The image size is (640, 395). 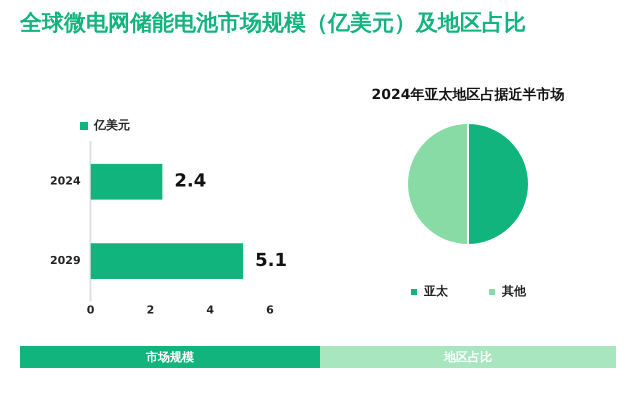 I want to click on legend-label: 亚太, so click(x=436, y=291).